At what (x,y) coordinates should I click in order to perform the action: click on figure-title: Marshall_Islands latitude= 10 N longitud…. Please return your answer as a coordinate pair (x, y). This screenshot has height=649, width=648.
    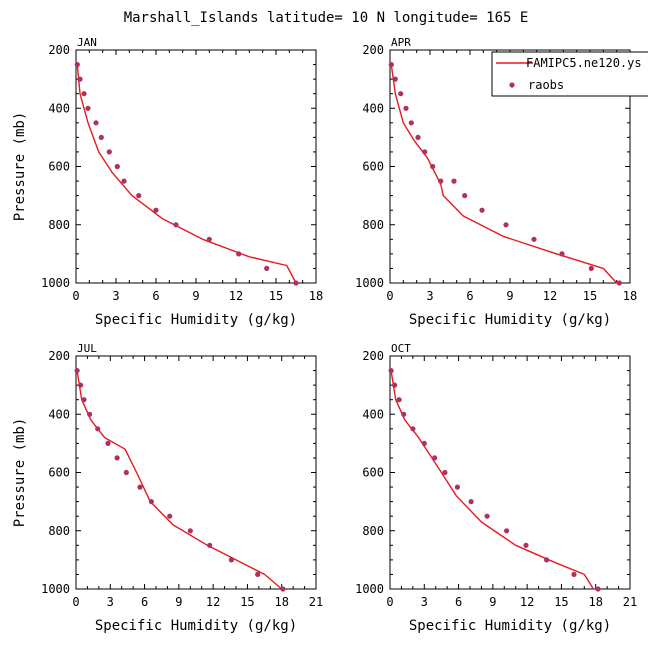
    Looking at the image, I should click on (326, 18).